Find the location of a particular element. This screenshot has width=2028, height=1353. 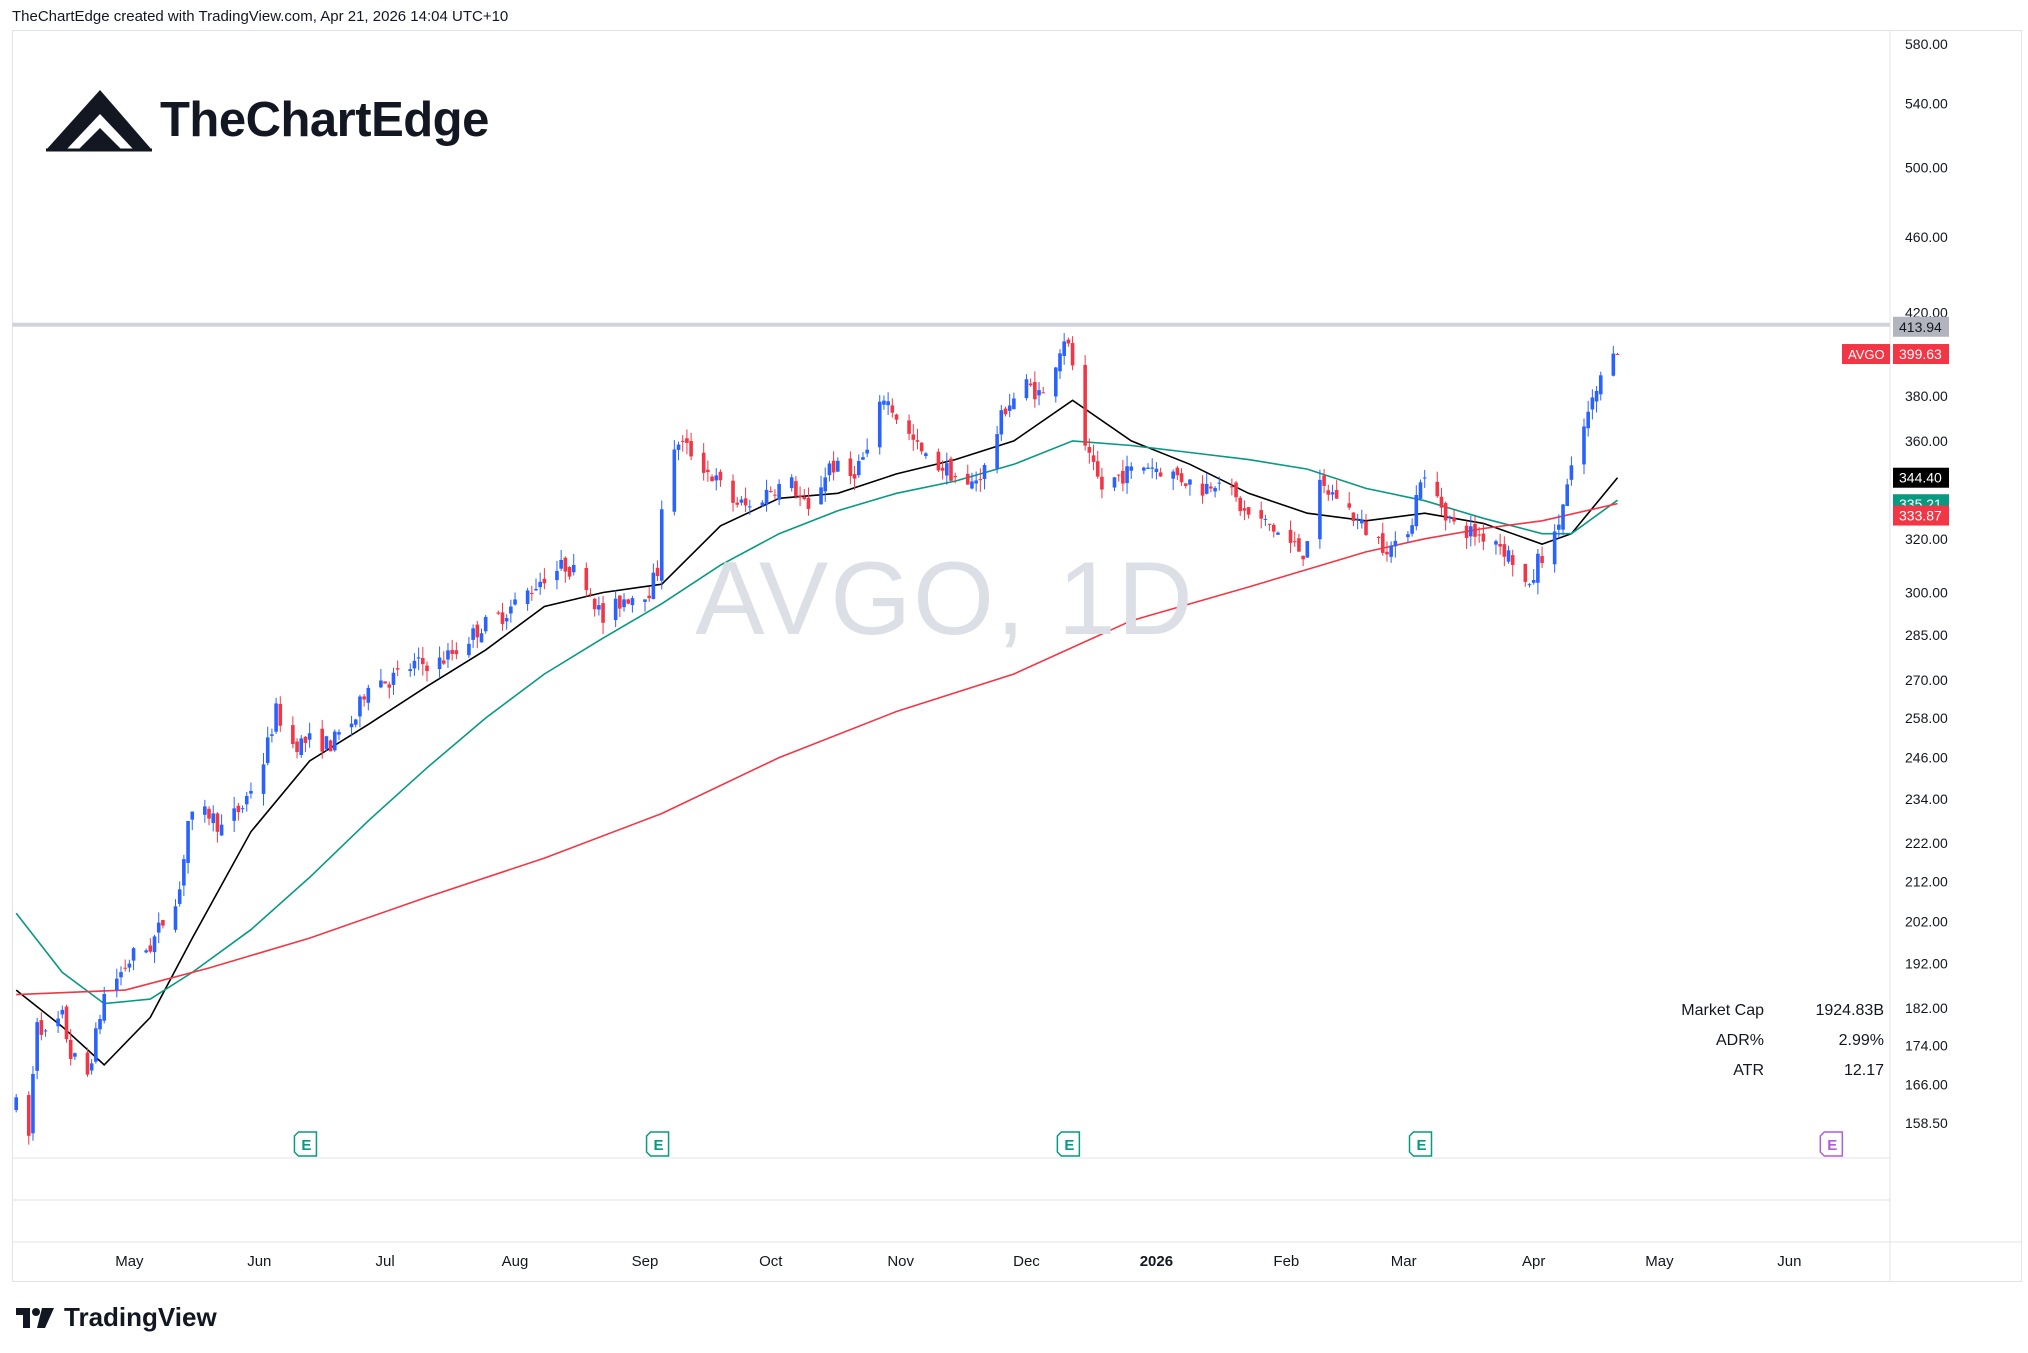

earnings-marker: E is located at coordinates (657, 1144).